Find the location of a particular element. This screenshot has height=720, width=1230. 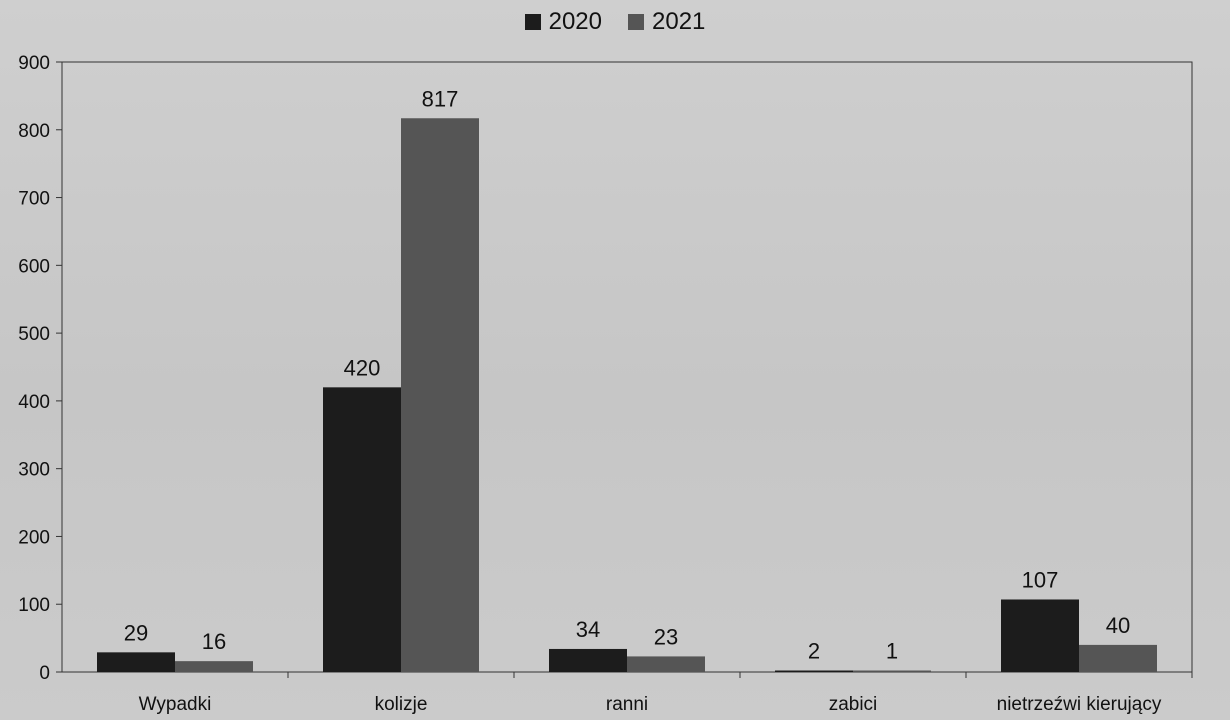

y-tick-label: 600 is located at coordinates (34, 266).